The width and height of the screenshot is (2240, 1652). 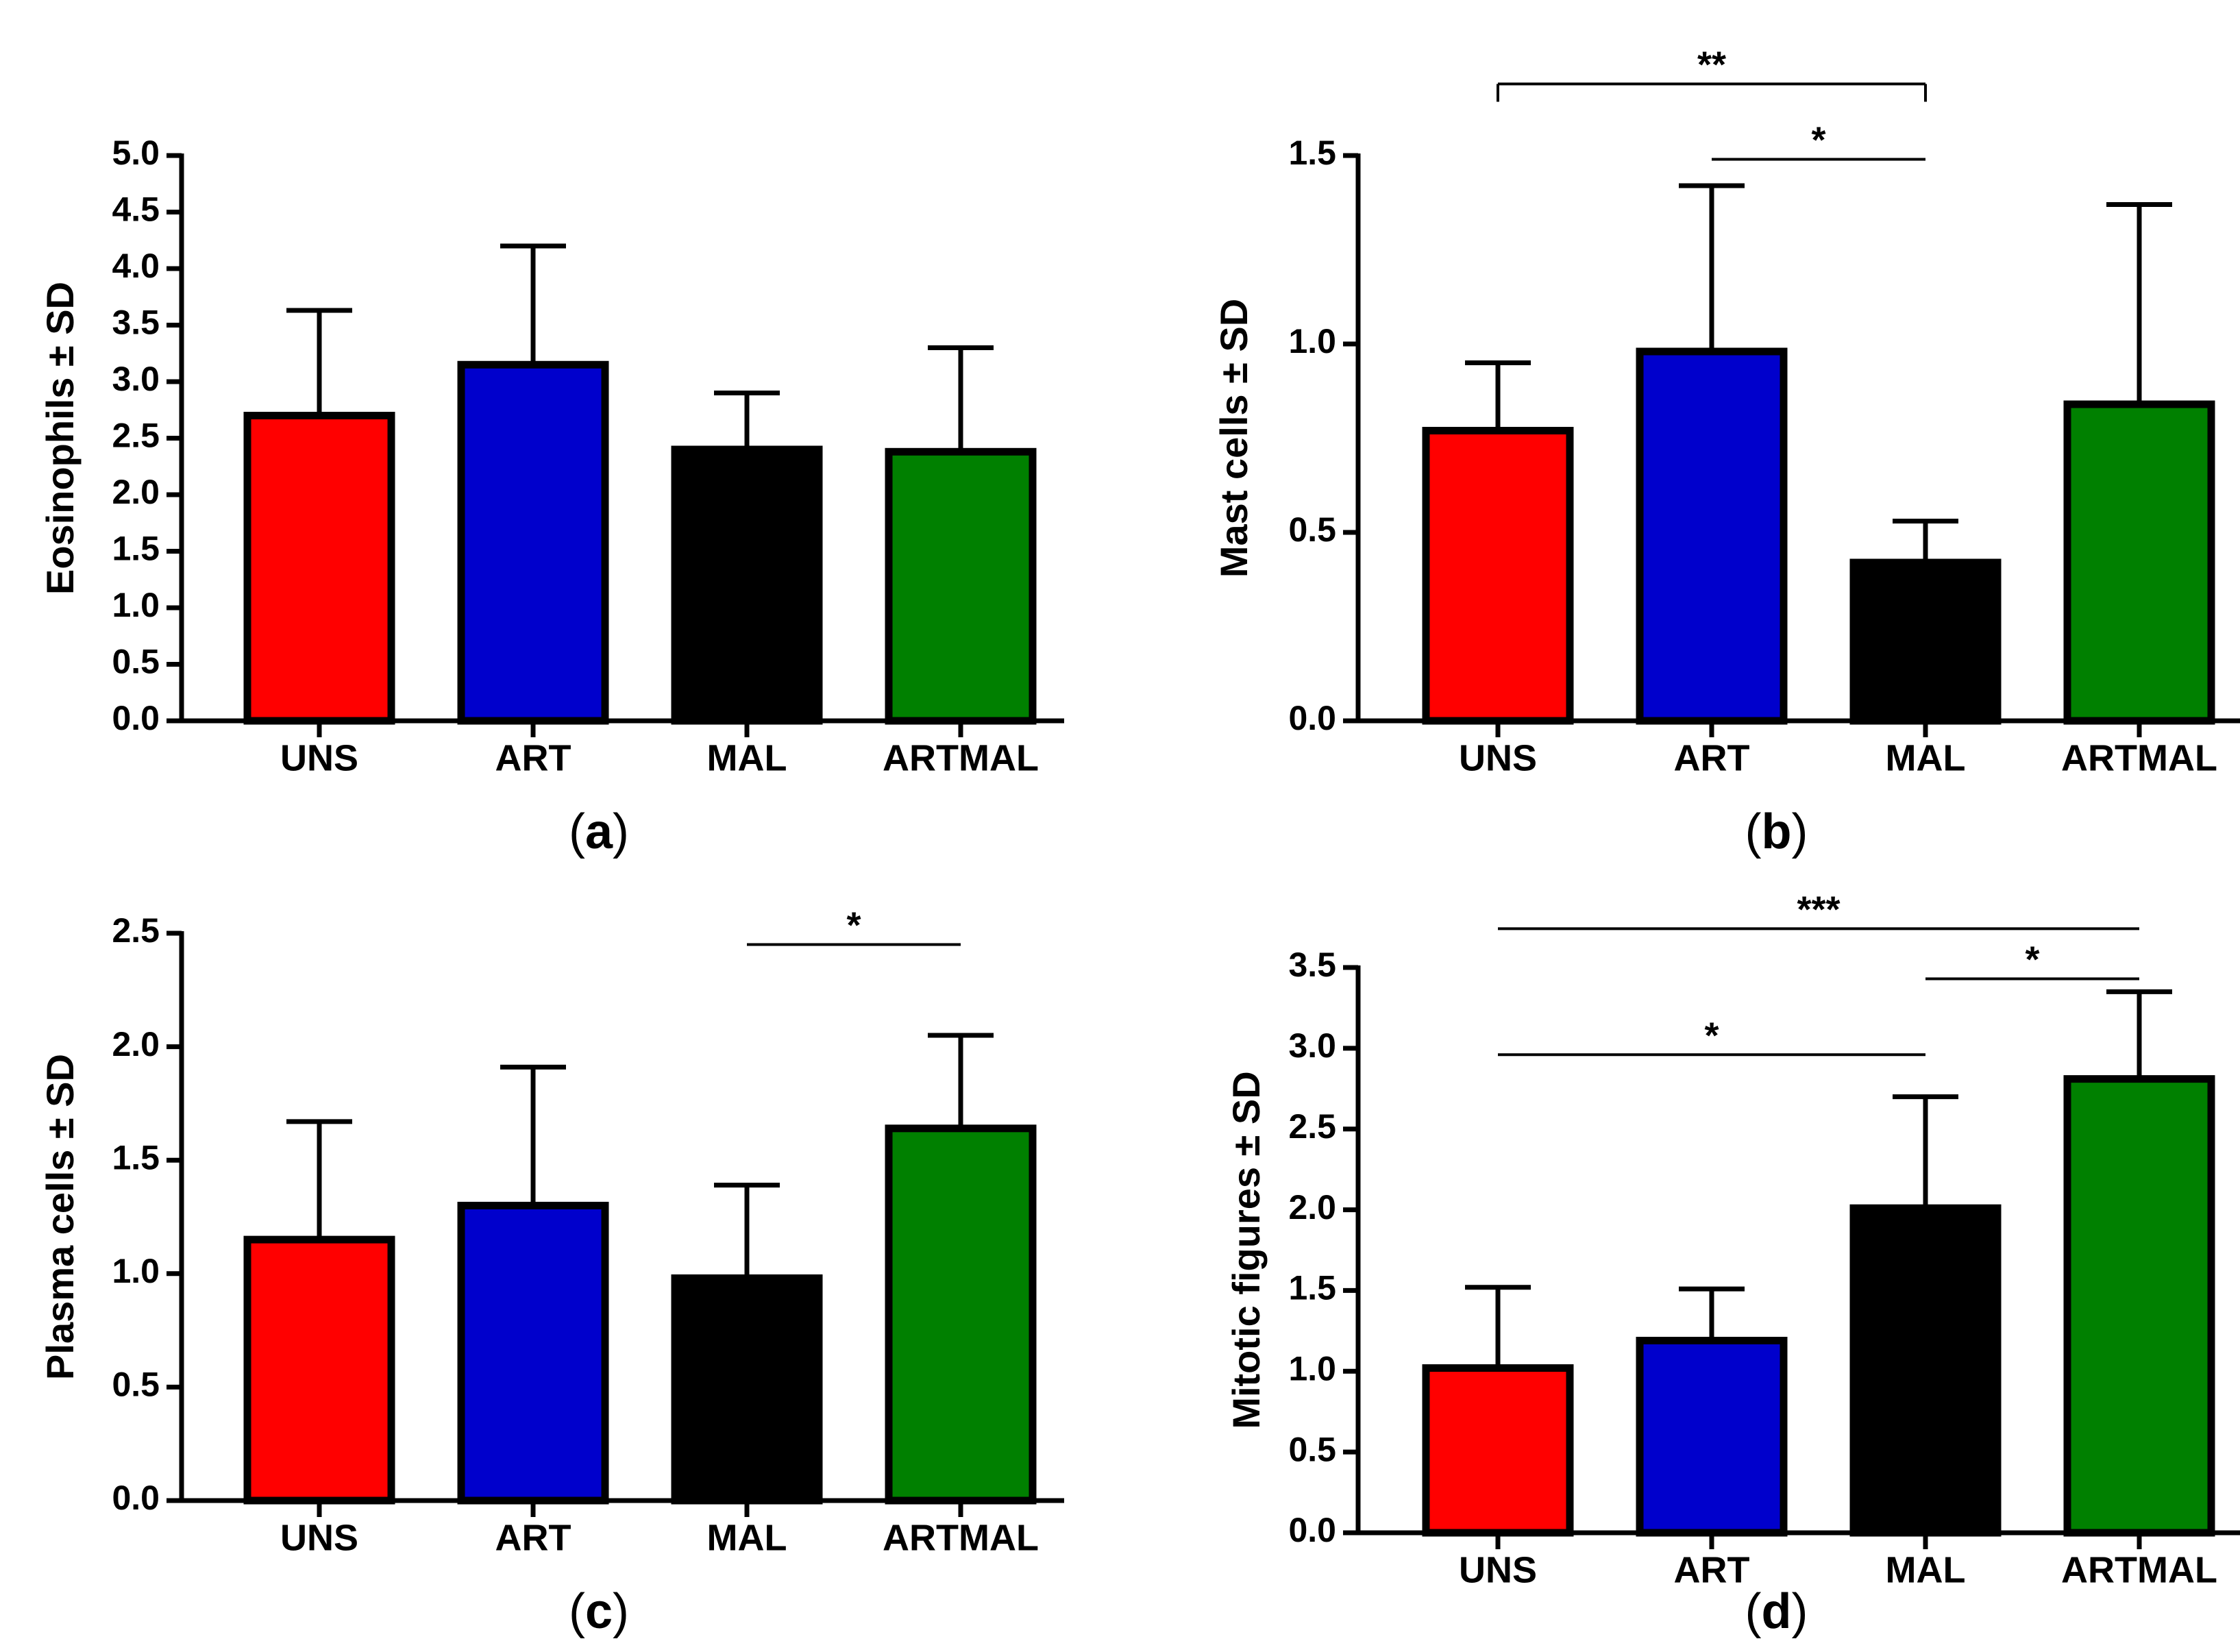 What do you see at coordinates (1819, 909) in the screenshot?
I see `significance-label: ***` at bounding box center [1819, 909].